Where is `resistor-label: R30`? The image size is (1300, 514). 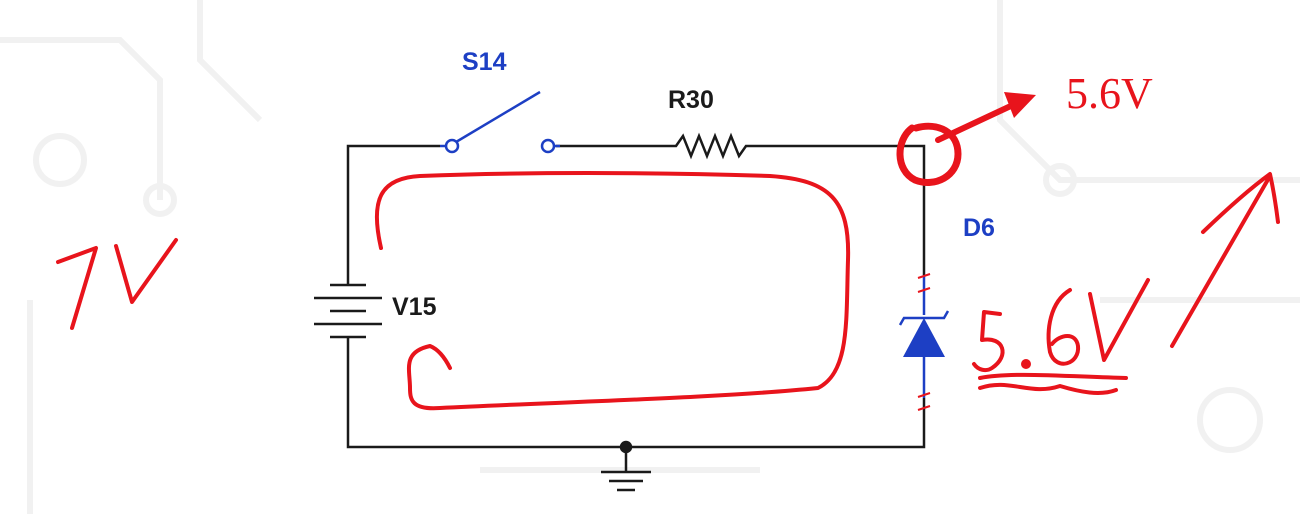
resistor-label: R30 is located at coordinates (691, 100).